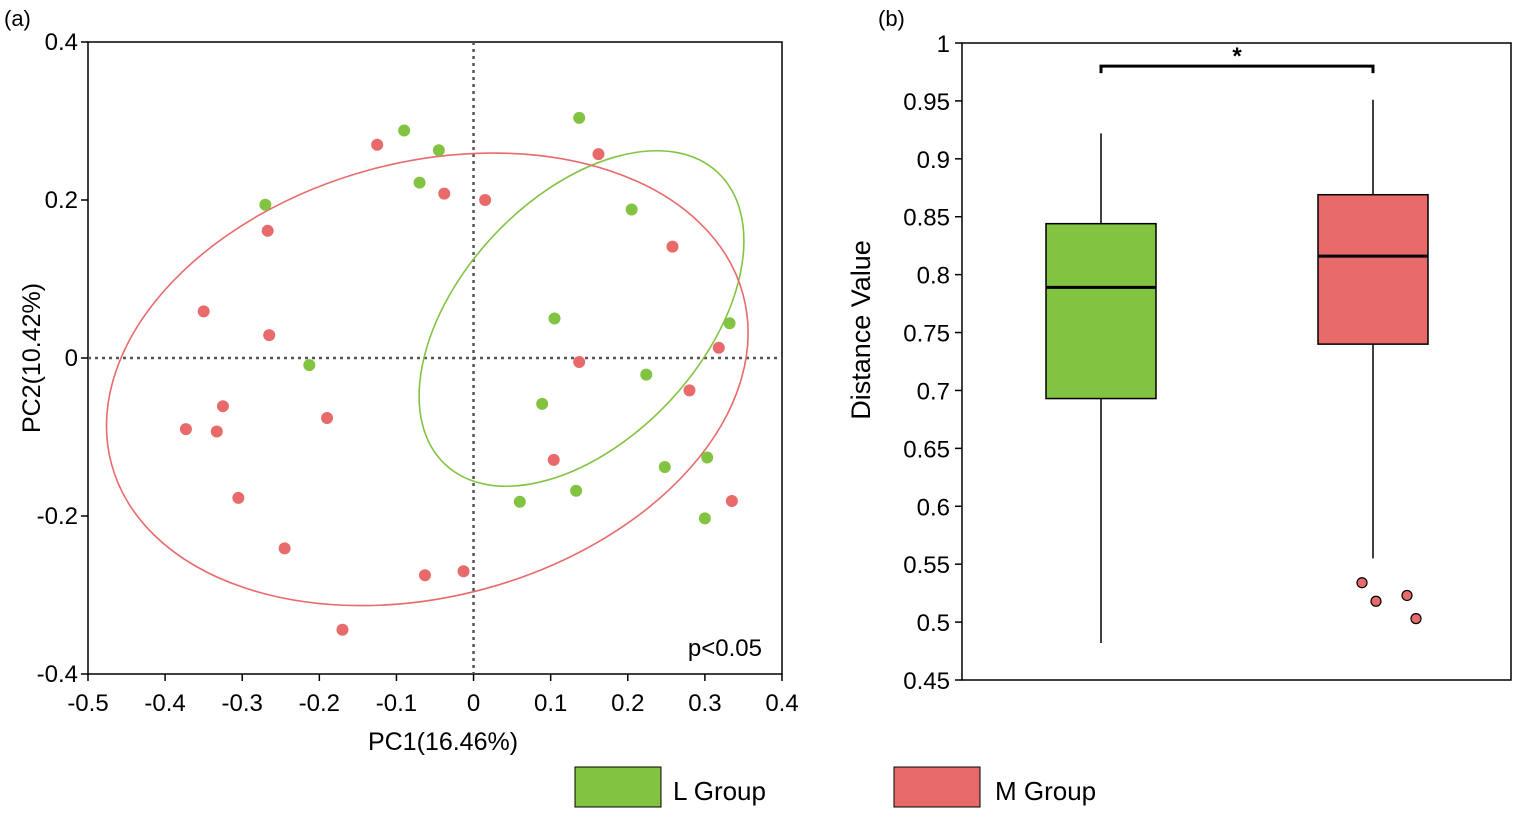  Describe the element at coordinates (1101, 311) in the screenshot. I see `box-l-group` at that location.